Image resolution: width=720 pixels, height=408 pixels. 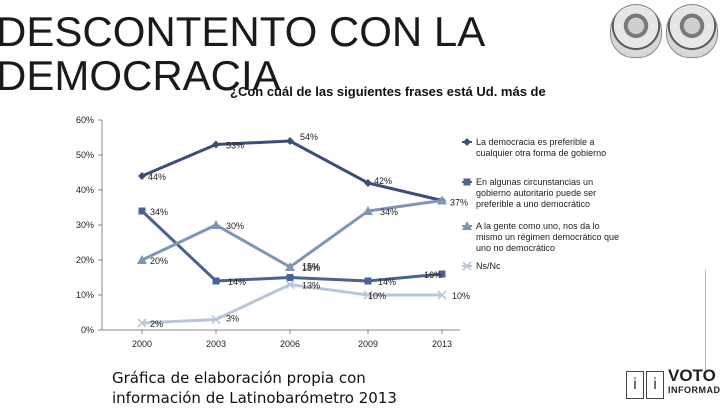 What do you see at coordinates (535, 142) in the screenshot?
I see `legend-label-line: La democracia es preferible a` at bounding box center [535, 142].